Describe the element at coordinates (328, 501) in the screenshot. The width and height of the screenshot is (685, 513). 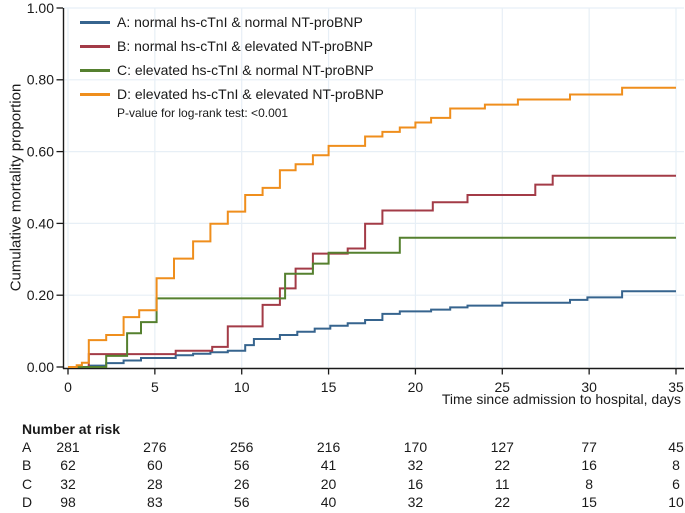
I see `risk-count: 40` at that location.